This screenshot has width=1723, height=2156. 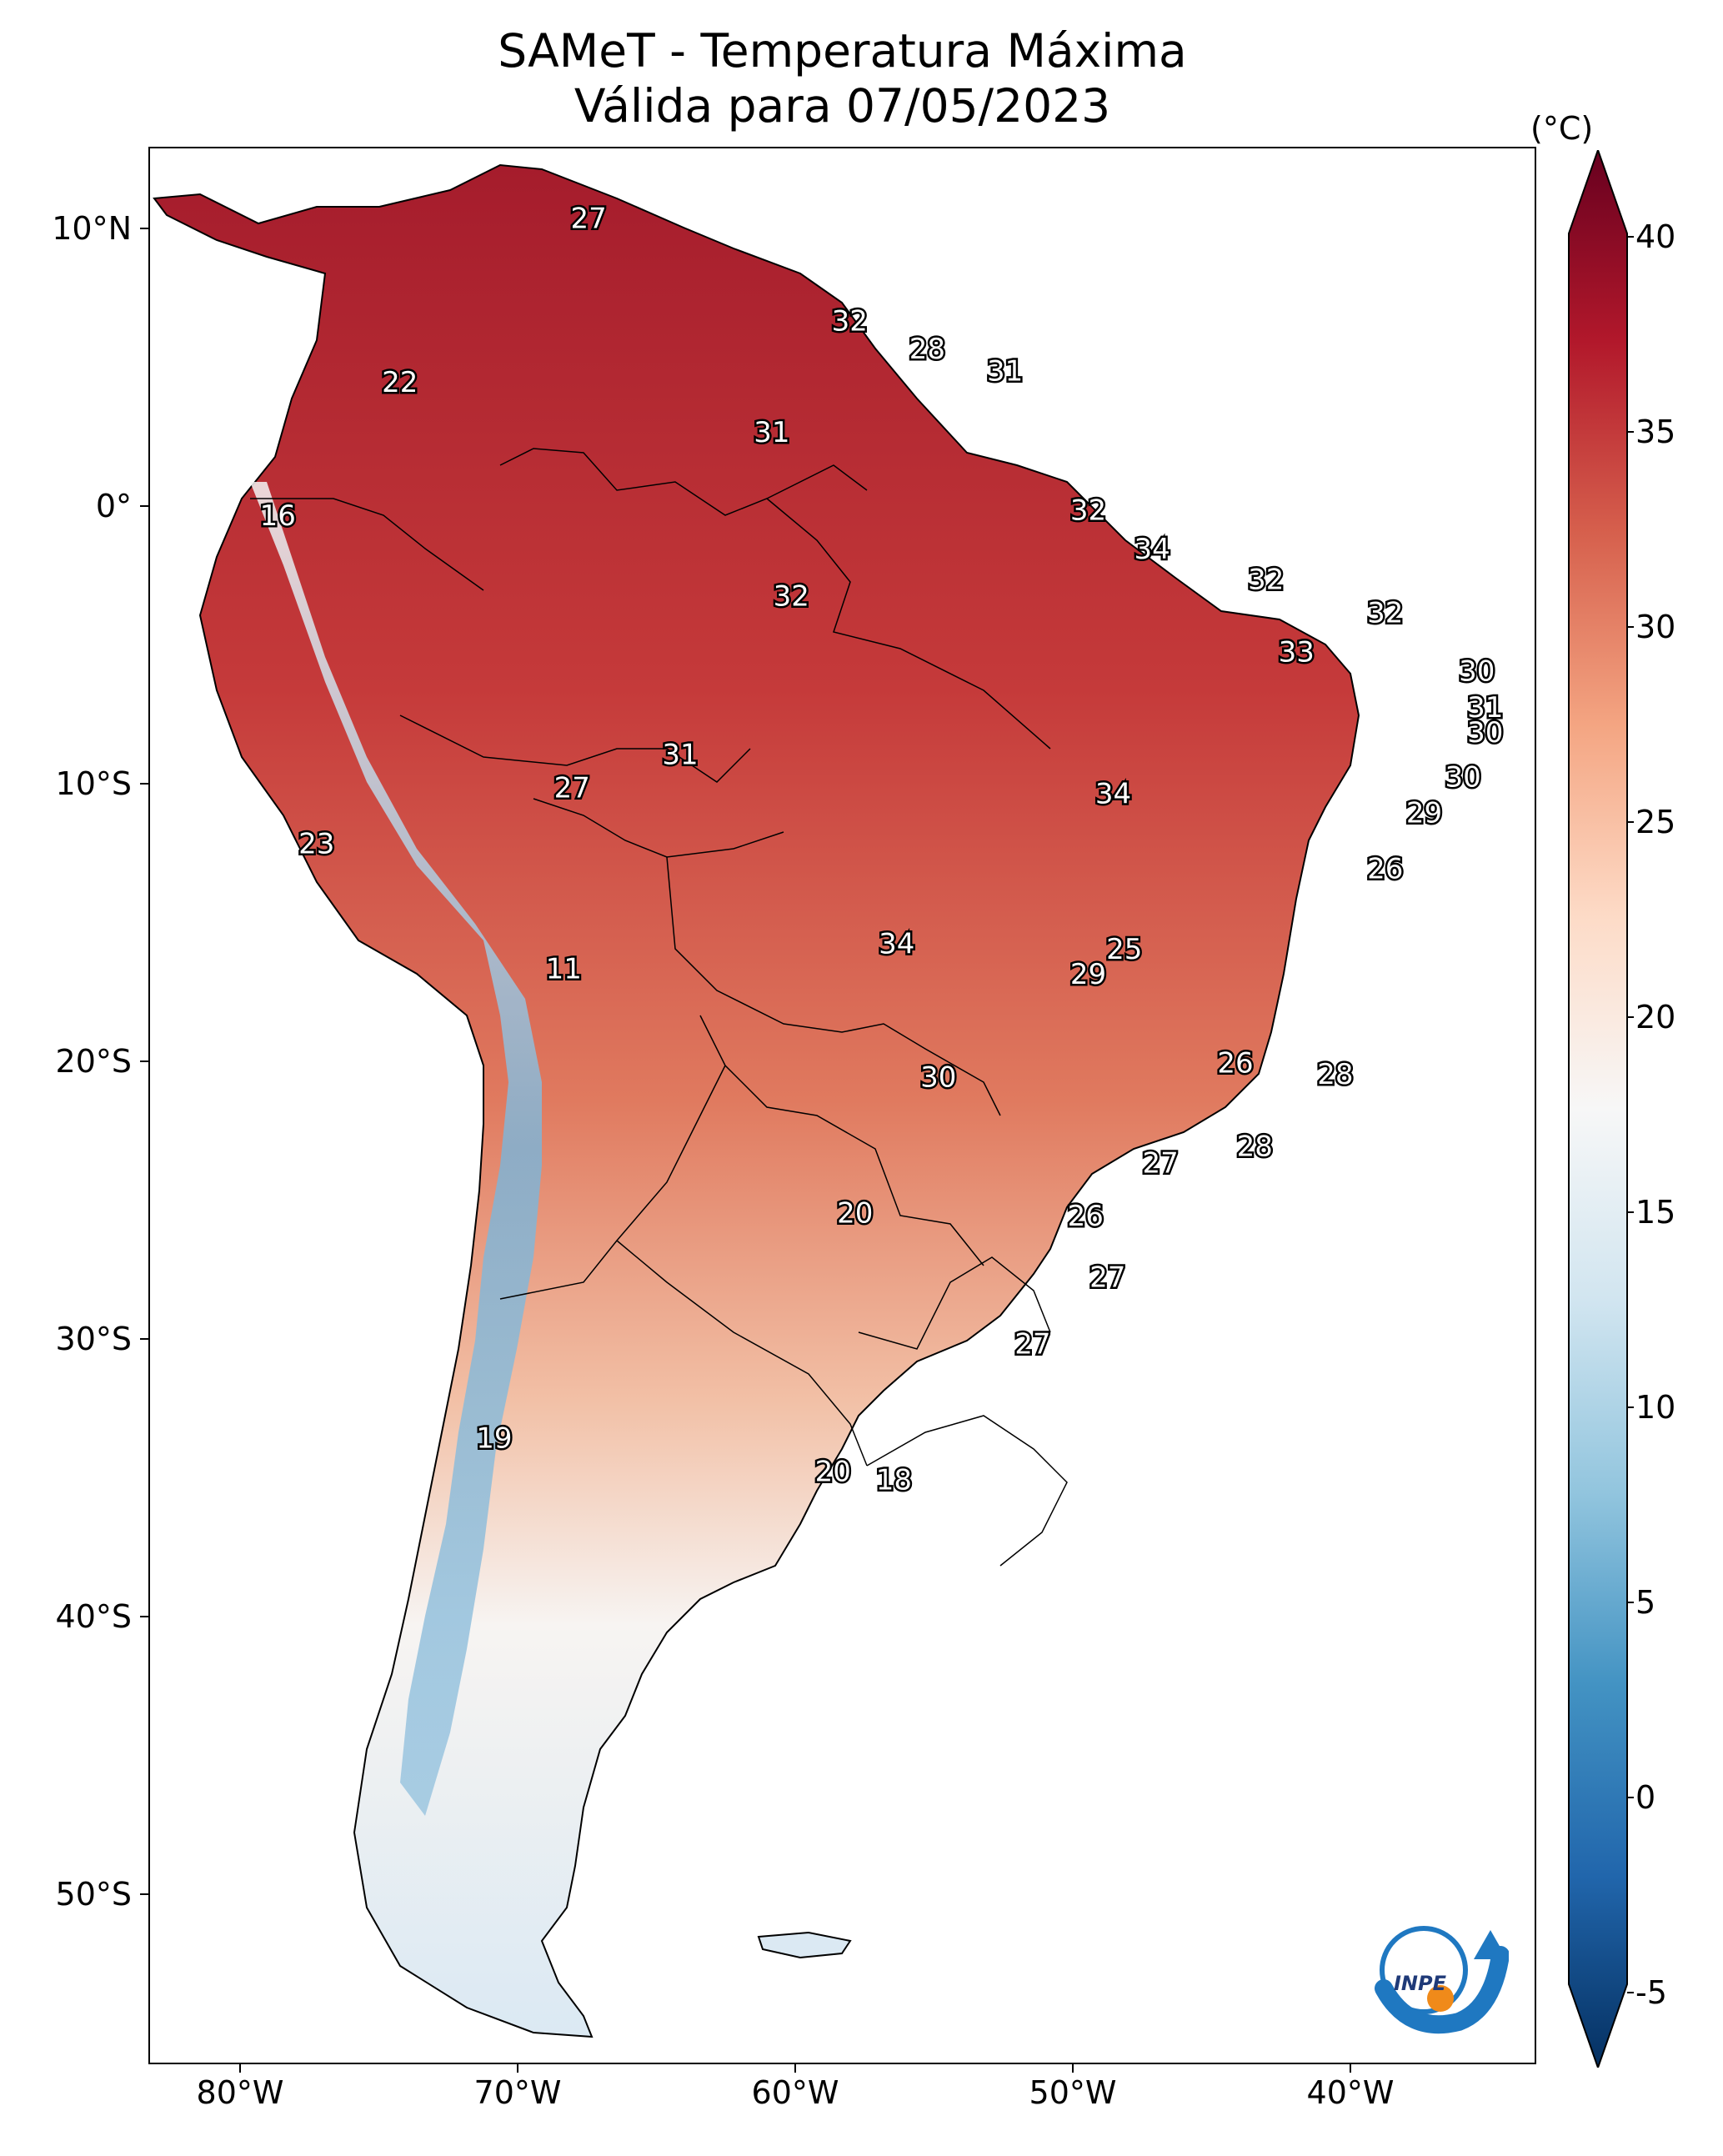 What do you see at coordinates (842, 51) in the screenshot?
I see `title-line-1: SAMeT - Temperatura Máxima` at bounding box center [842, 51].